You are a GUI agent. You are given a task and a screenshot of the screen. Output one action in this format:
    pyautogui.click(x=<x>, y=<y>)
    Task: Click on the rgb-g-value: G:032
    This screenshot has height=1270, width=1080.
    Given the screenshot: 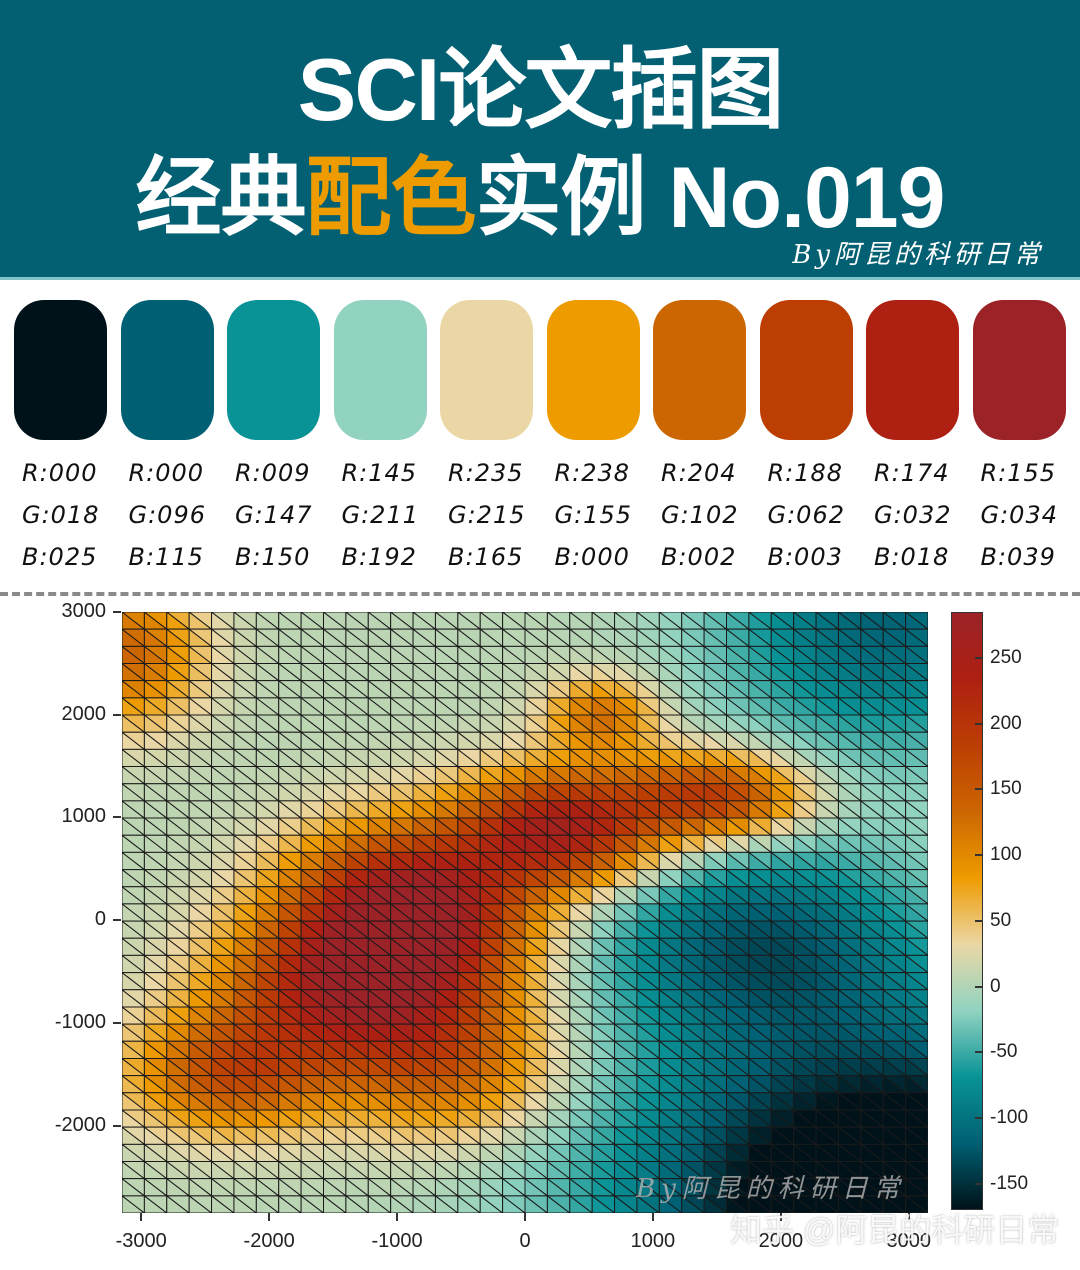 What is the action you would take?
    pyautogui.click(x=913, y=515)
    